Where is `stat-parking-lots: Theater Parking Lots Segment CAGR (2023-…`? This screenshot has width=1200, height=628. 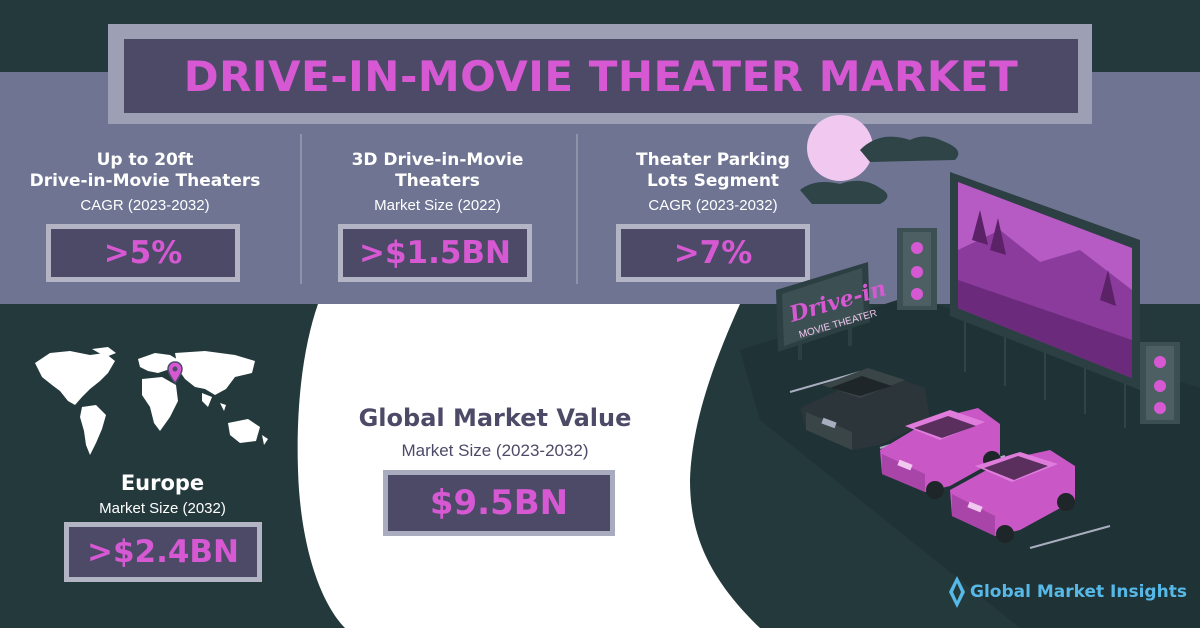
stat-parking-lots: Theater Parking Lots Segment CAGR (2023-… is located at coordinates (713, 182).